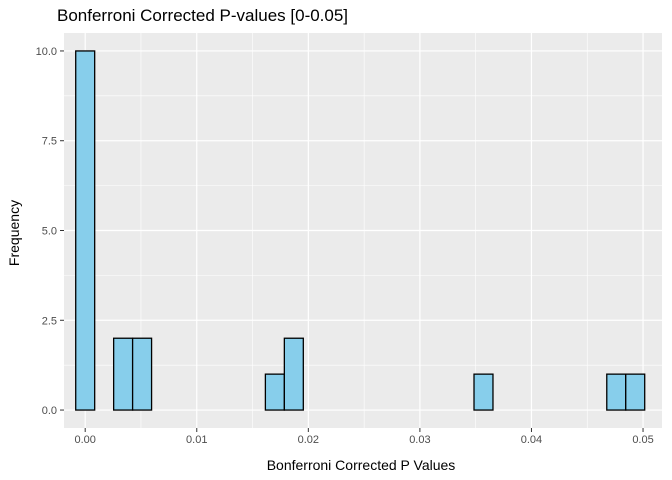  I want to click on x-tick-label: 0.03, so click(419, 440).